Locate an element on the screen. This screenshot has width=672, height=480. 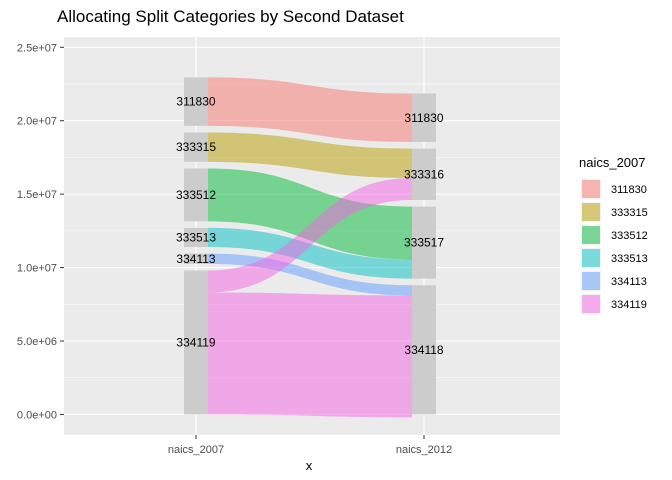
stratum-label-left-333315: 333315 is located at coordinates (196, 147).